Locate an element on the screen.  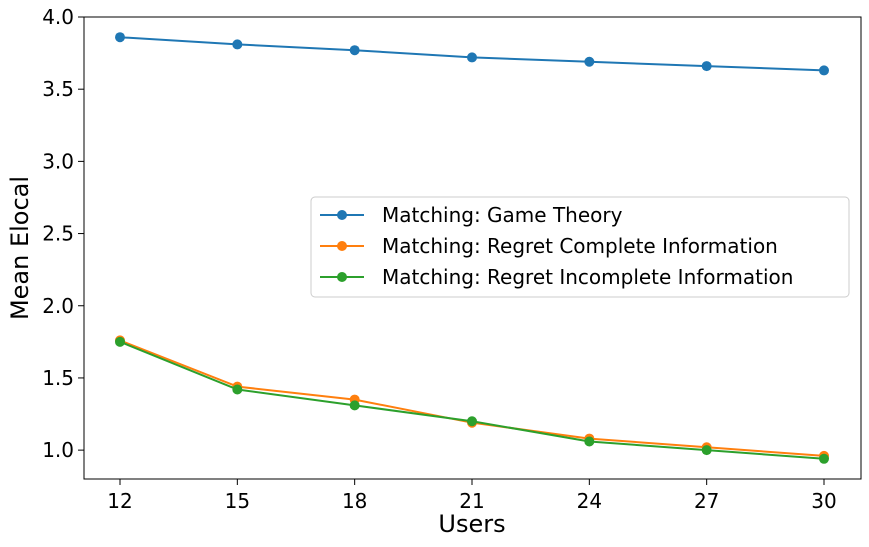
legend-frame is located at coordinates (580, 247).